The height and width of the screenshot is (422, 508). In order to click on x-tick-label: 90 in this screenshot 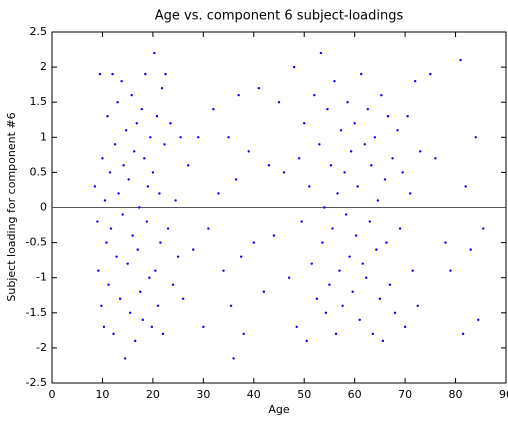, I will do `click(503, 394)`.